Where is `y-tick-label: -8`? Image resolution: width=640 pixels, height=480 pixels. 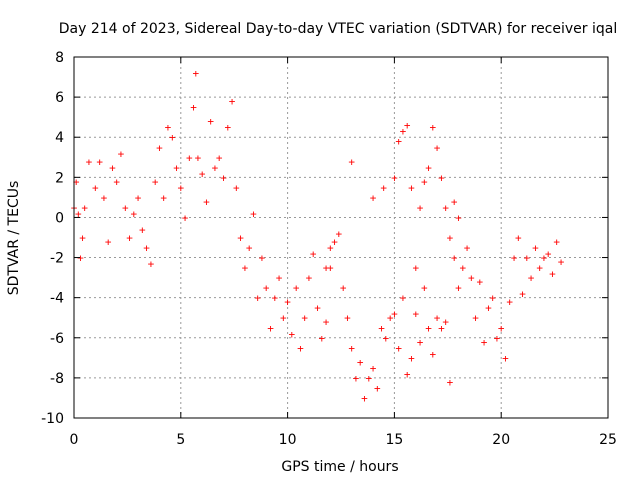
y-tick-label: -8 is located at coordinates (57, 379).